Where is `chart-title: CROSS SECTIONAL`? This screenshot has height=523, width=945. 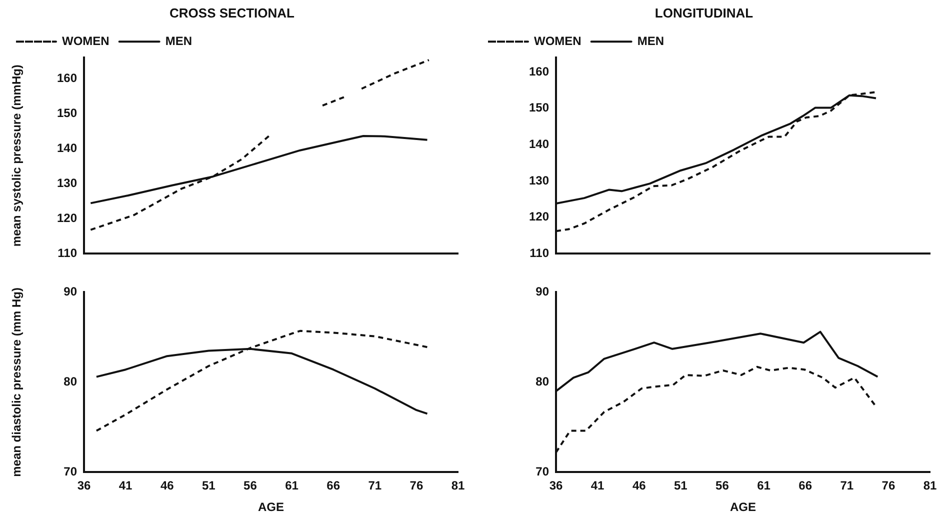 chart-title: CROSS SECTIONAL is located at coordinates (232, 12).